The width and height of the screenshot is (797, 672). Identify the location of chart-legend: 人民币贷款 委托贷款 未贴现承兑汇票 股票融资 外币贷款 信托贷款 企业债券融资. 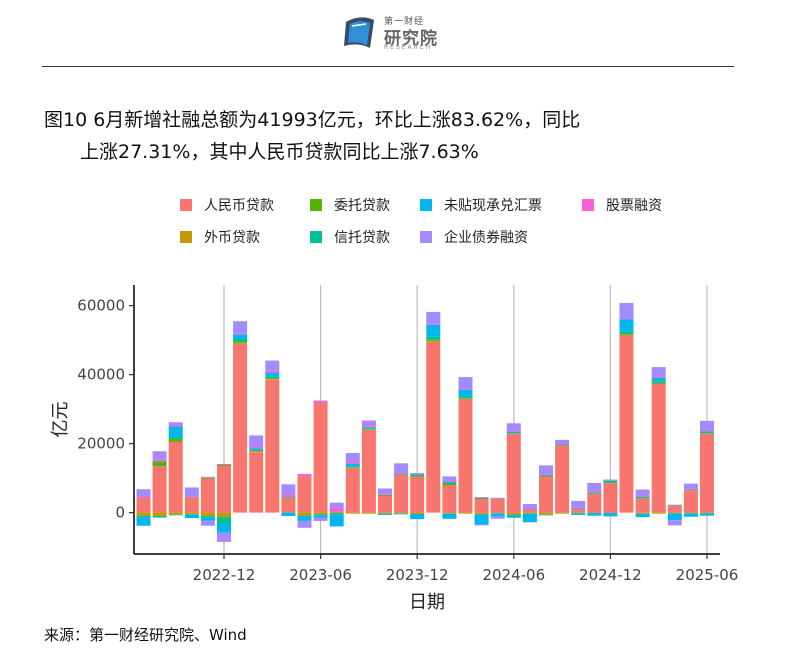
(460, 222).